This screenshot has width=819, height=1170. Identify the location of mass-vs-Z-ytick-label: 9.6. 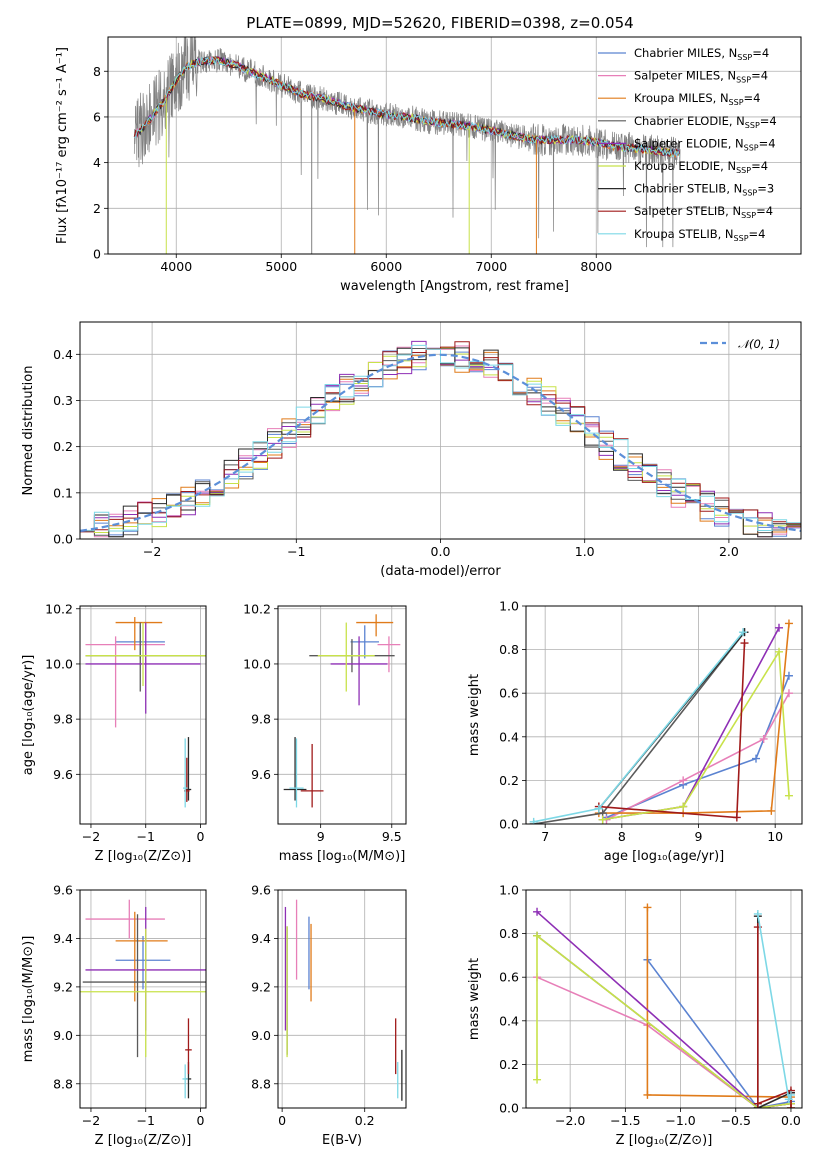
(63, 890).